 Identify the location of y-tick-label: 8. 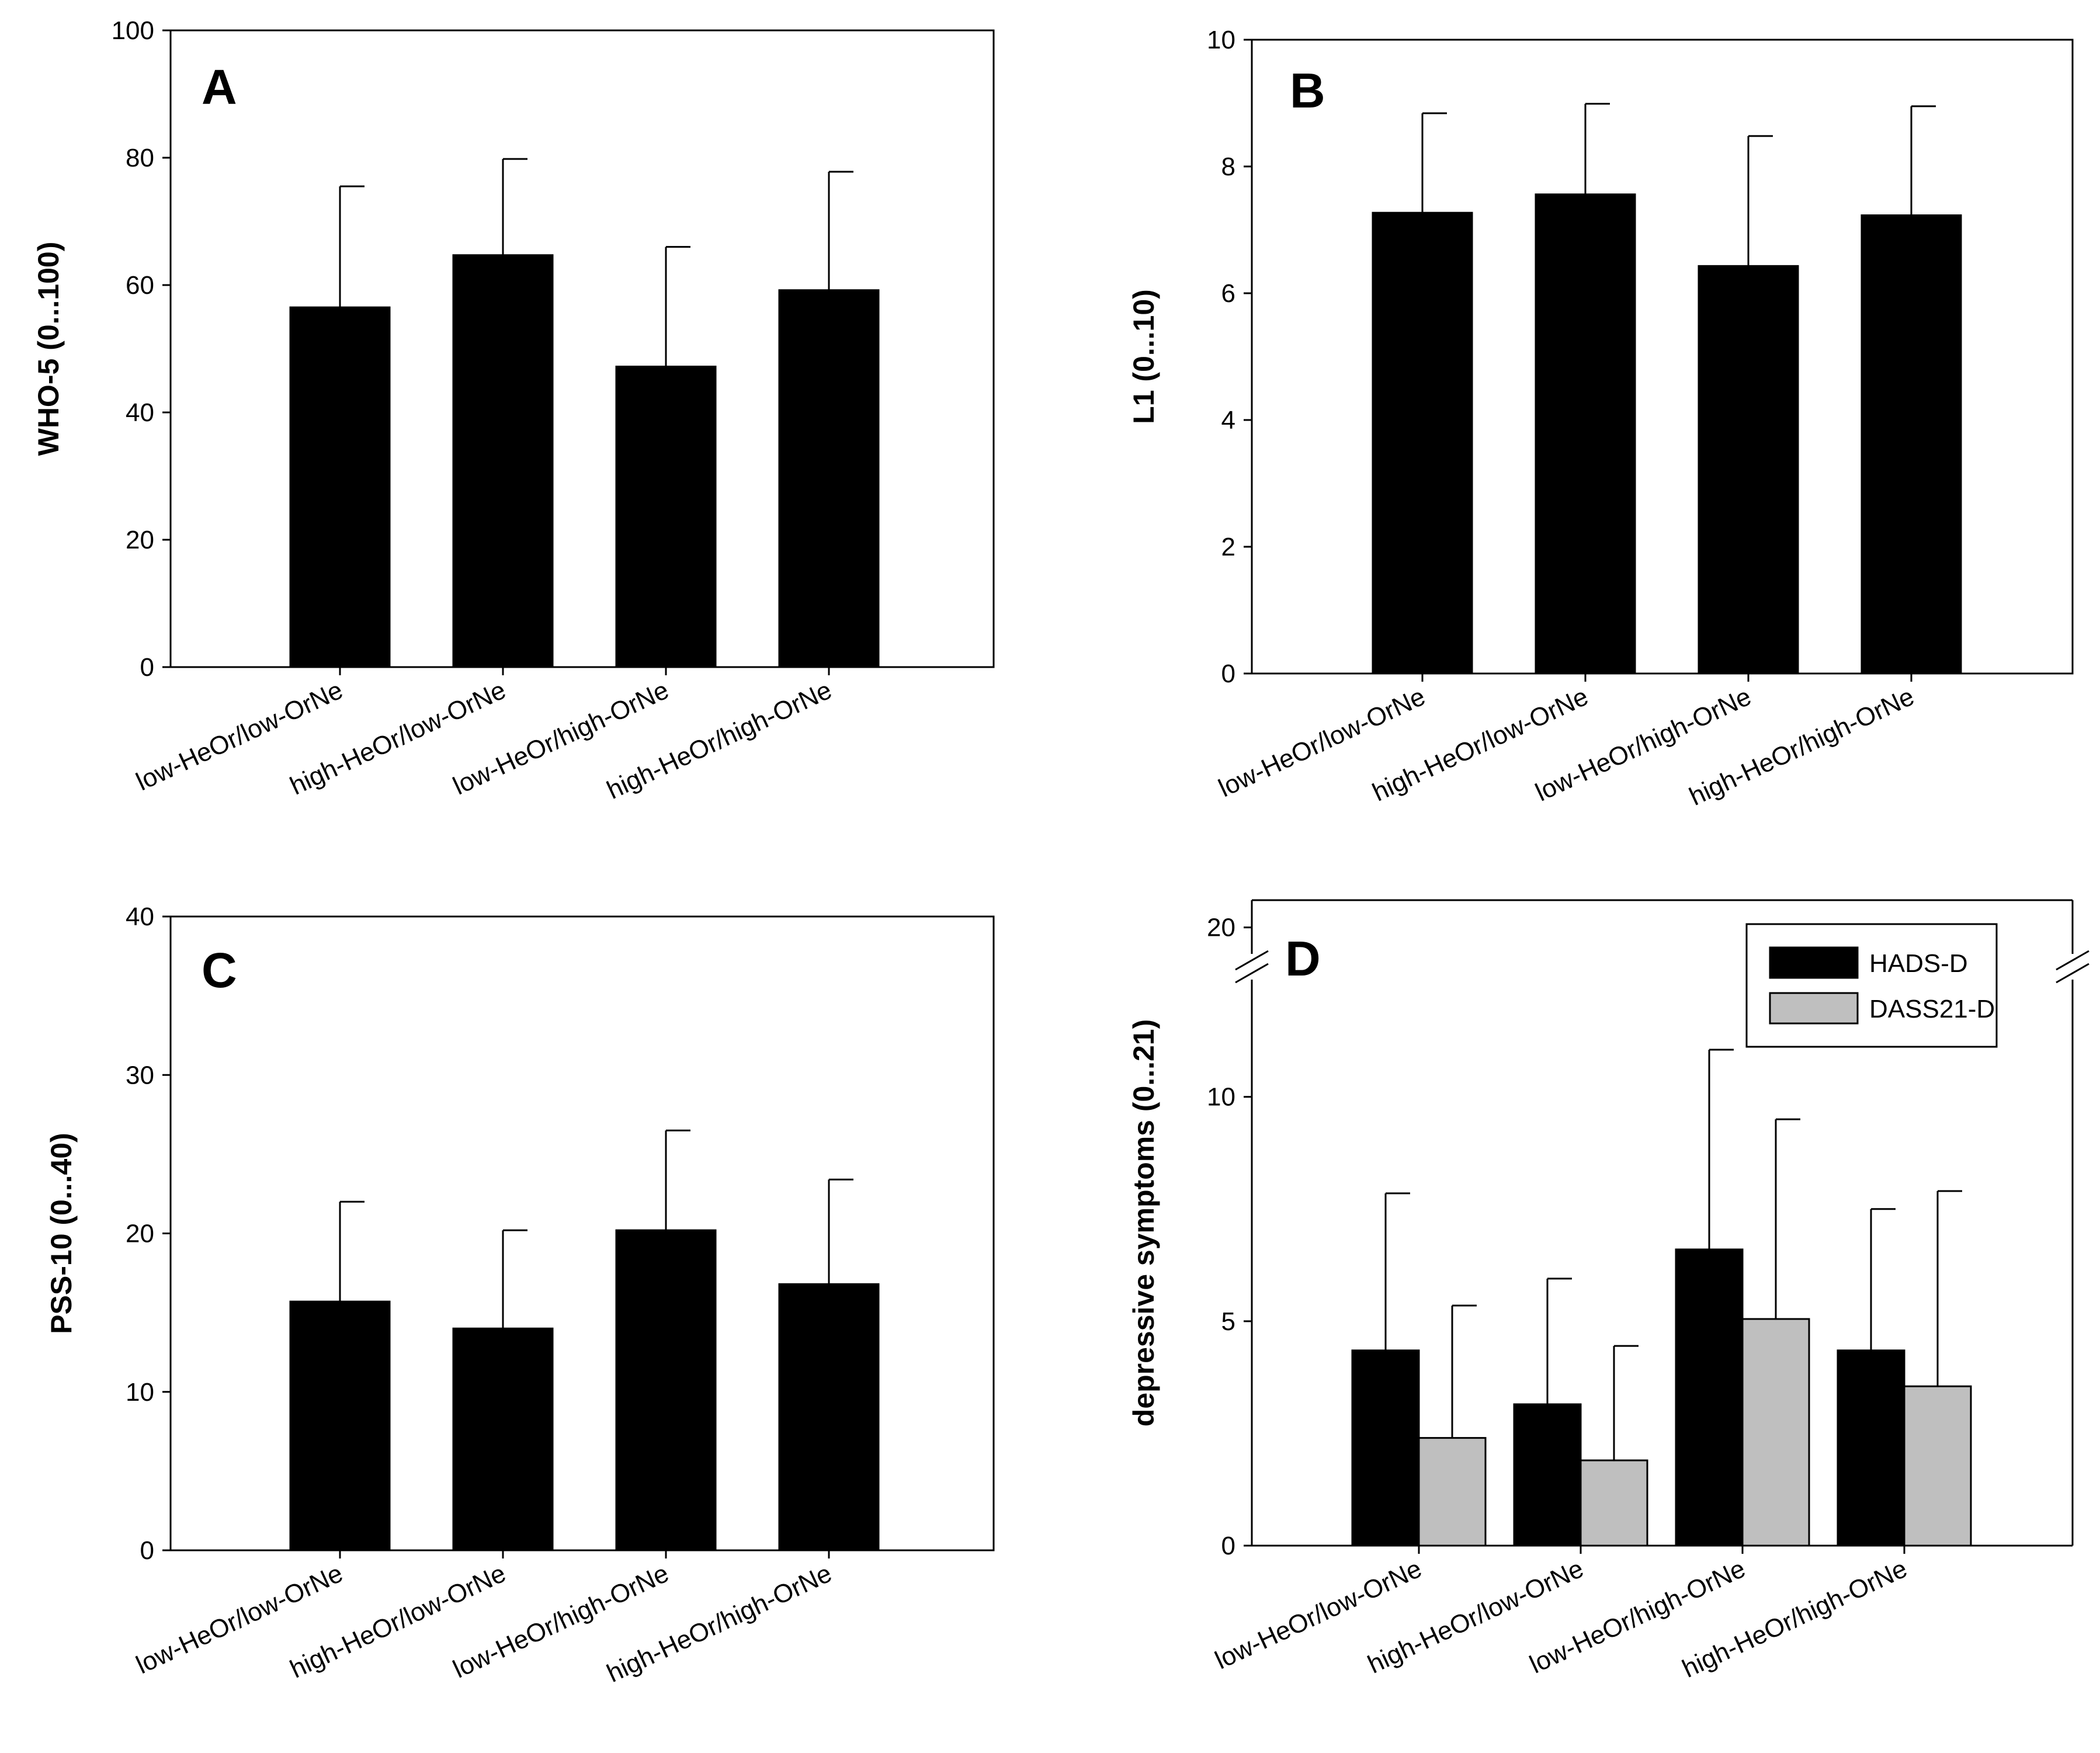
(1228, 167).